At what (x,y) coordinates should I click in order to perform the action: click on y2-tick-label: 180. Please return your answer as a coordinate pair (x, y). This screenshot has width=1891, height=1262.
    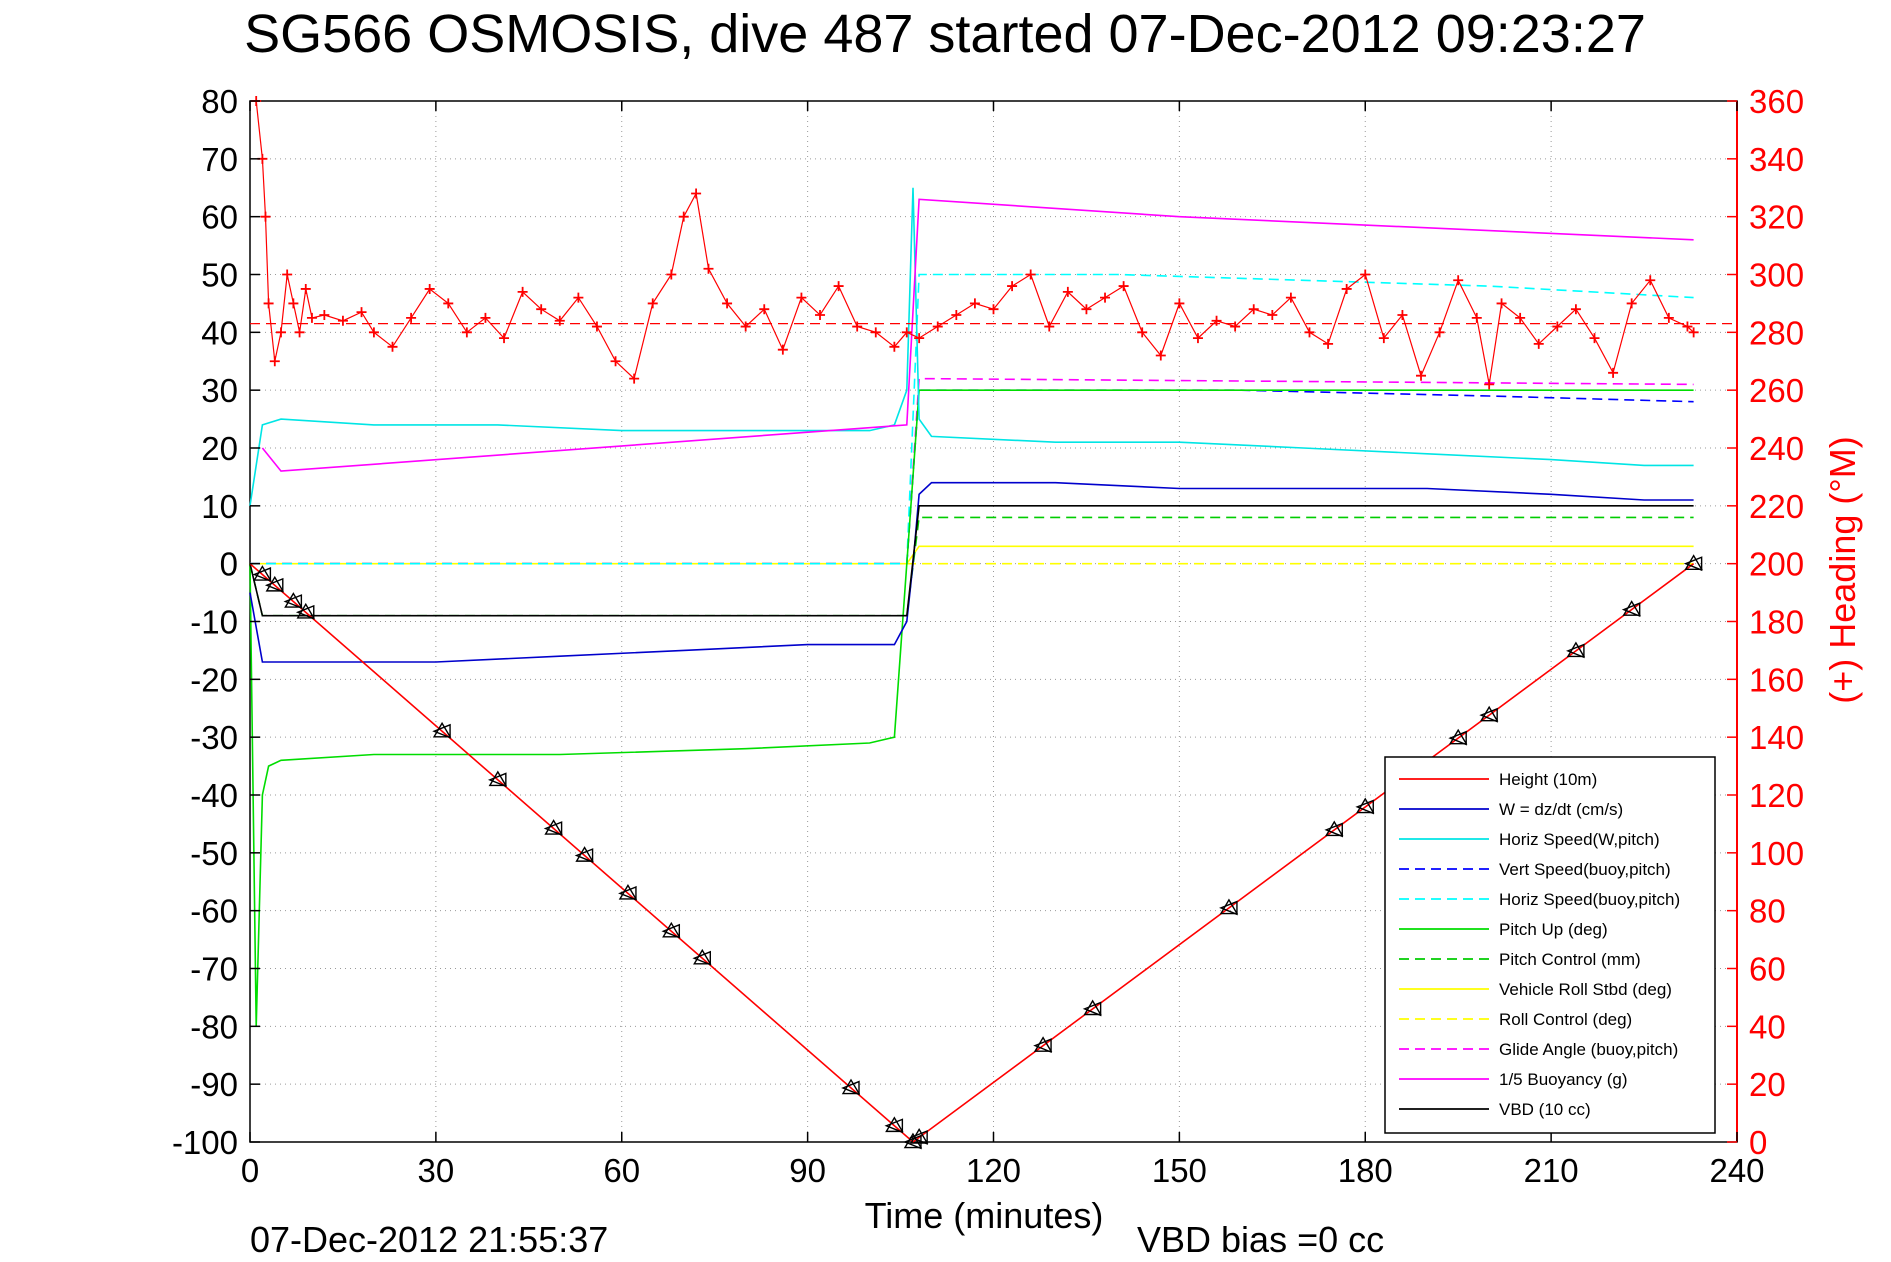
    Looking at the image, I should click on (1776, 622).